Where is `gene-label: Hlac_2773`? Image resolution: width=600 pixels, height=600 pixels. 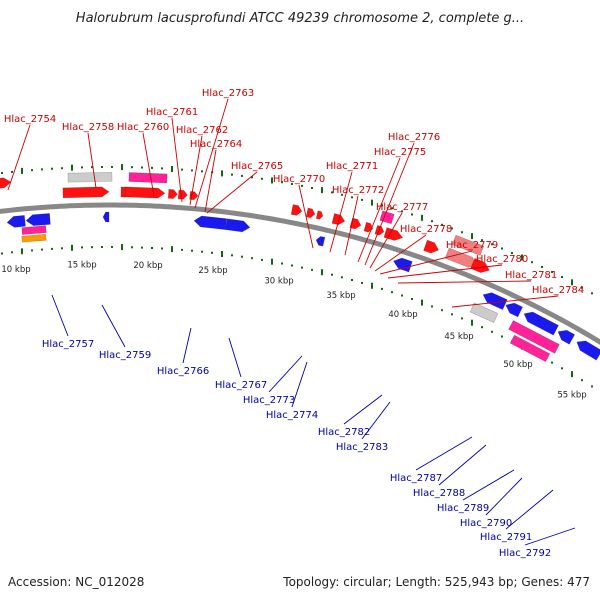
gene-label: Hlac_2773 is located at coordinates (269, 400).